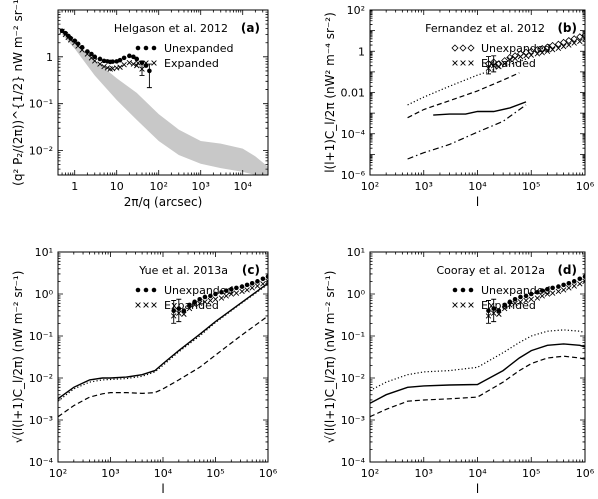 The width and height of the screenshot is (598, 499). Describe the element at coordinates (356, 10) in the screenshot. I see `y-tick-label: 10²` at that location.